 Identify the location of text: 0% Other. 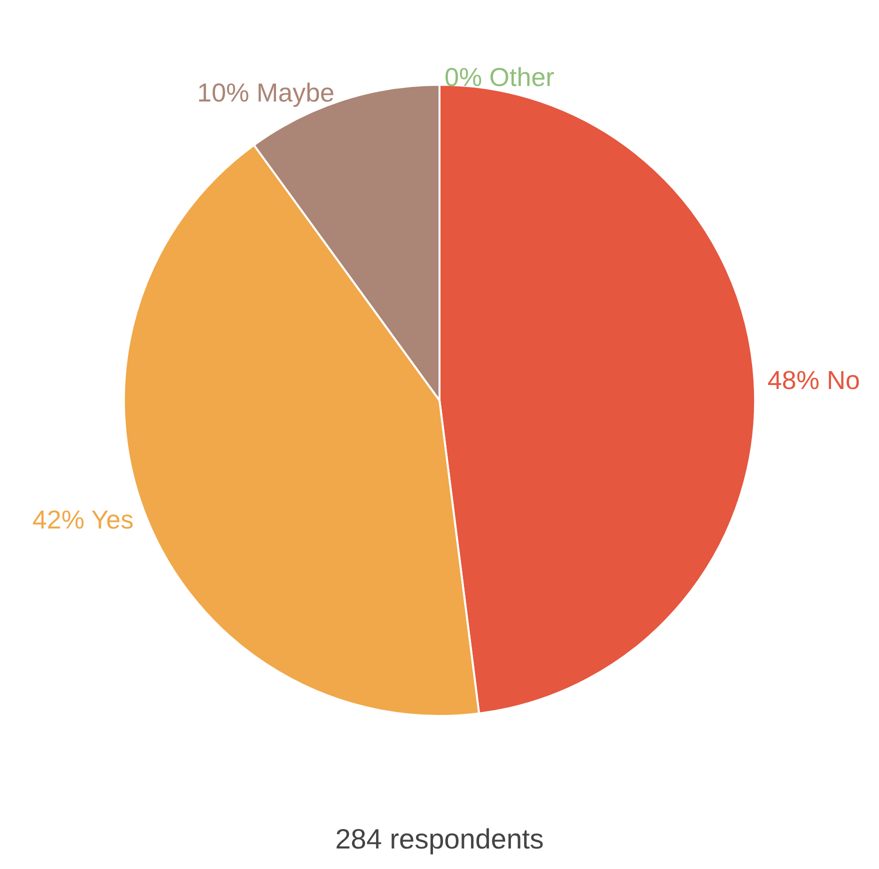
(499, 77).